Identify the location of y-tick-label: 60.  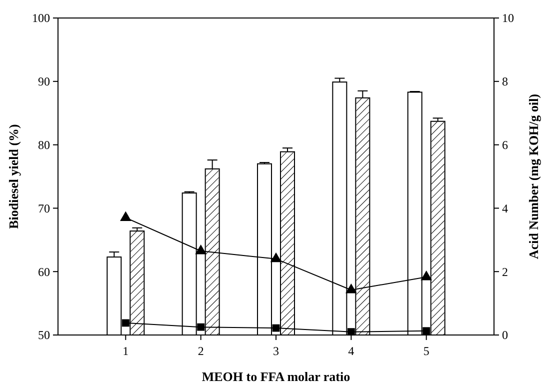
(44, 271).